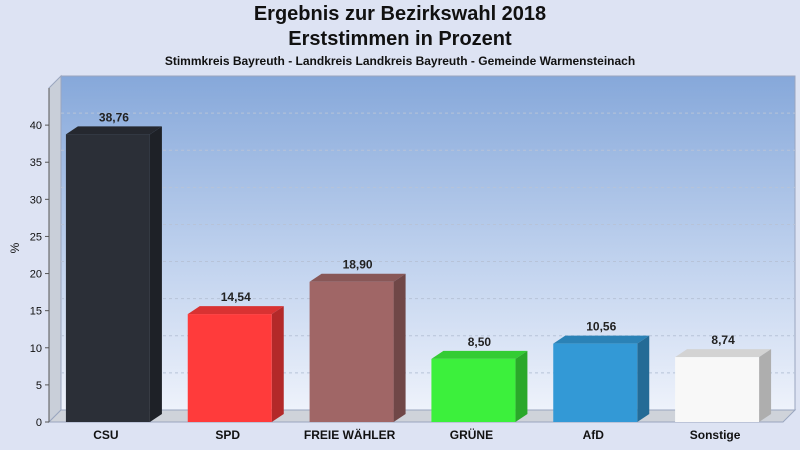 The width and height of the screenshot is (800, 450). What do you see at coordinates (36, 200) in the screenshot?
I see `y-tick-label: 30` at bounding box center [36, 200].